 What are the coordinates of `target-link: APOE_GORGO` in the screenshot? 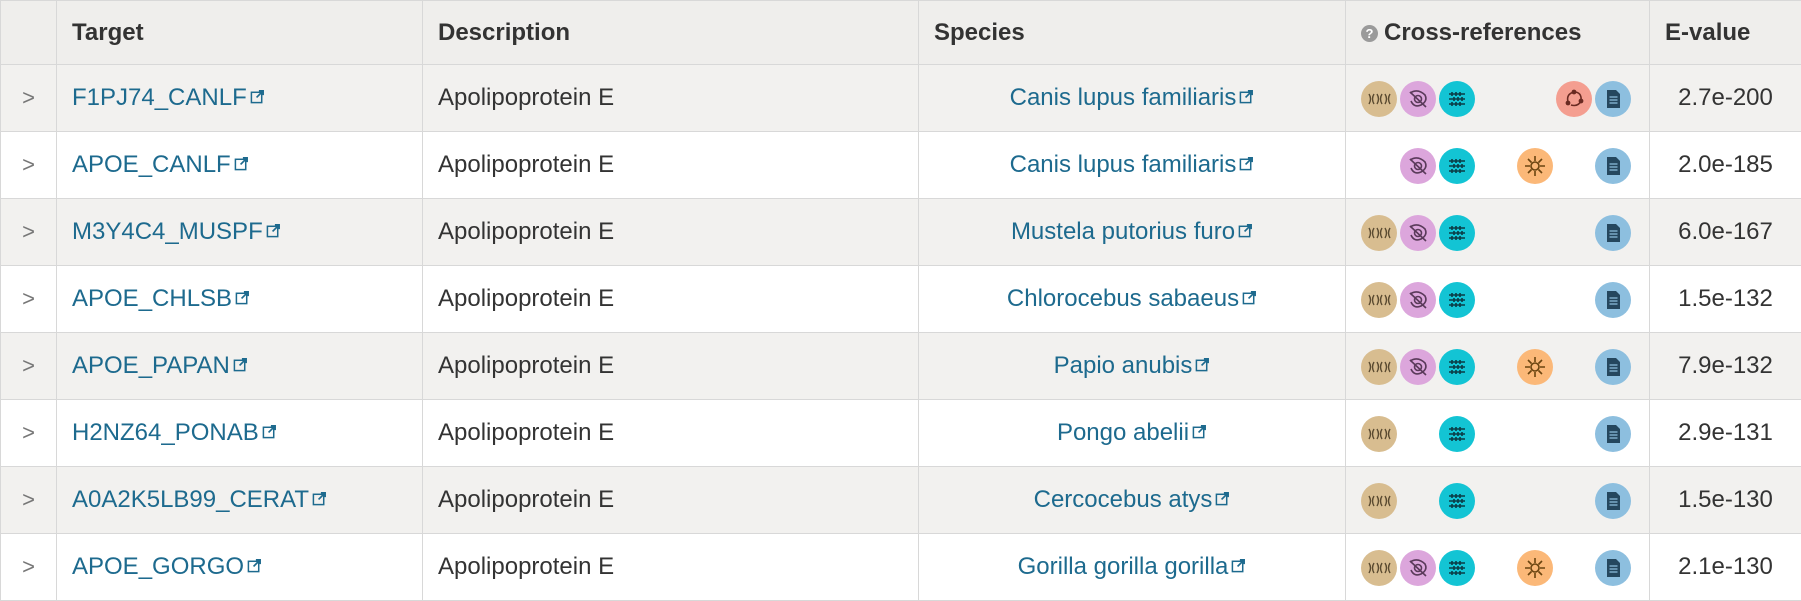 It's located at (167, 566).